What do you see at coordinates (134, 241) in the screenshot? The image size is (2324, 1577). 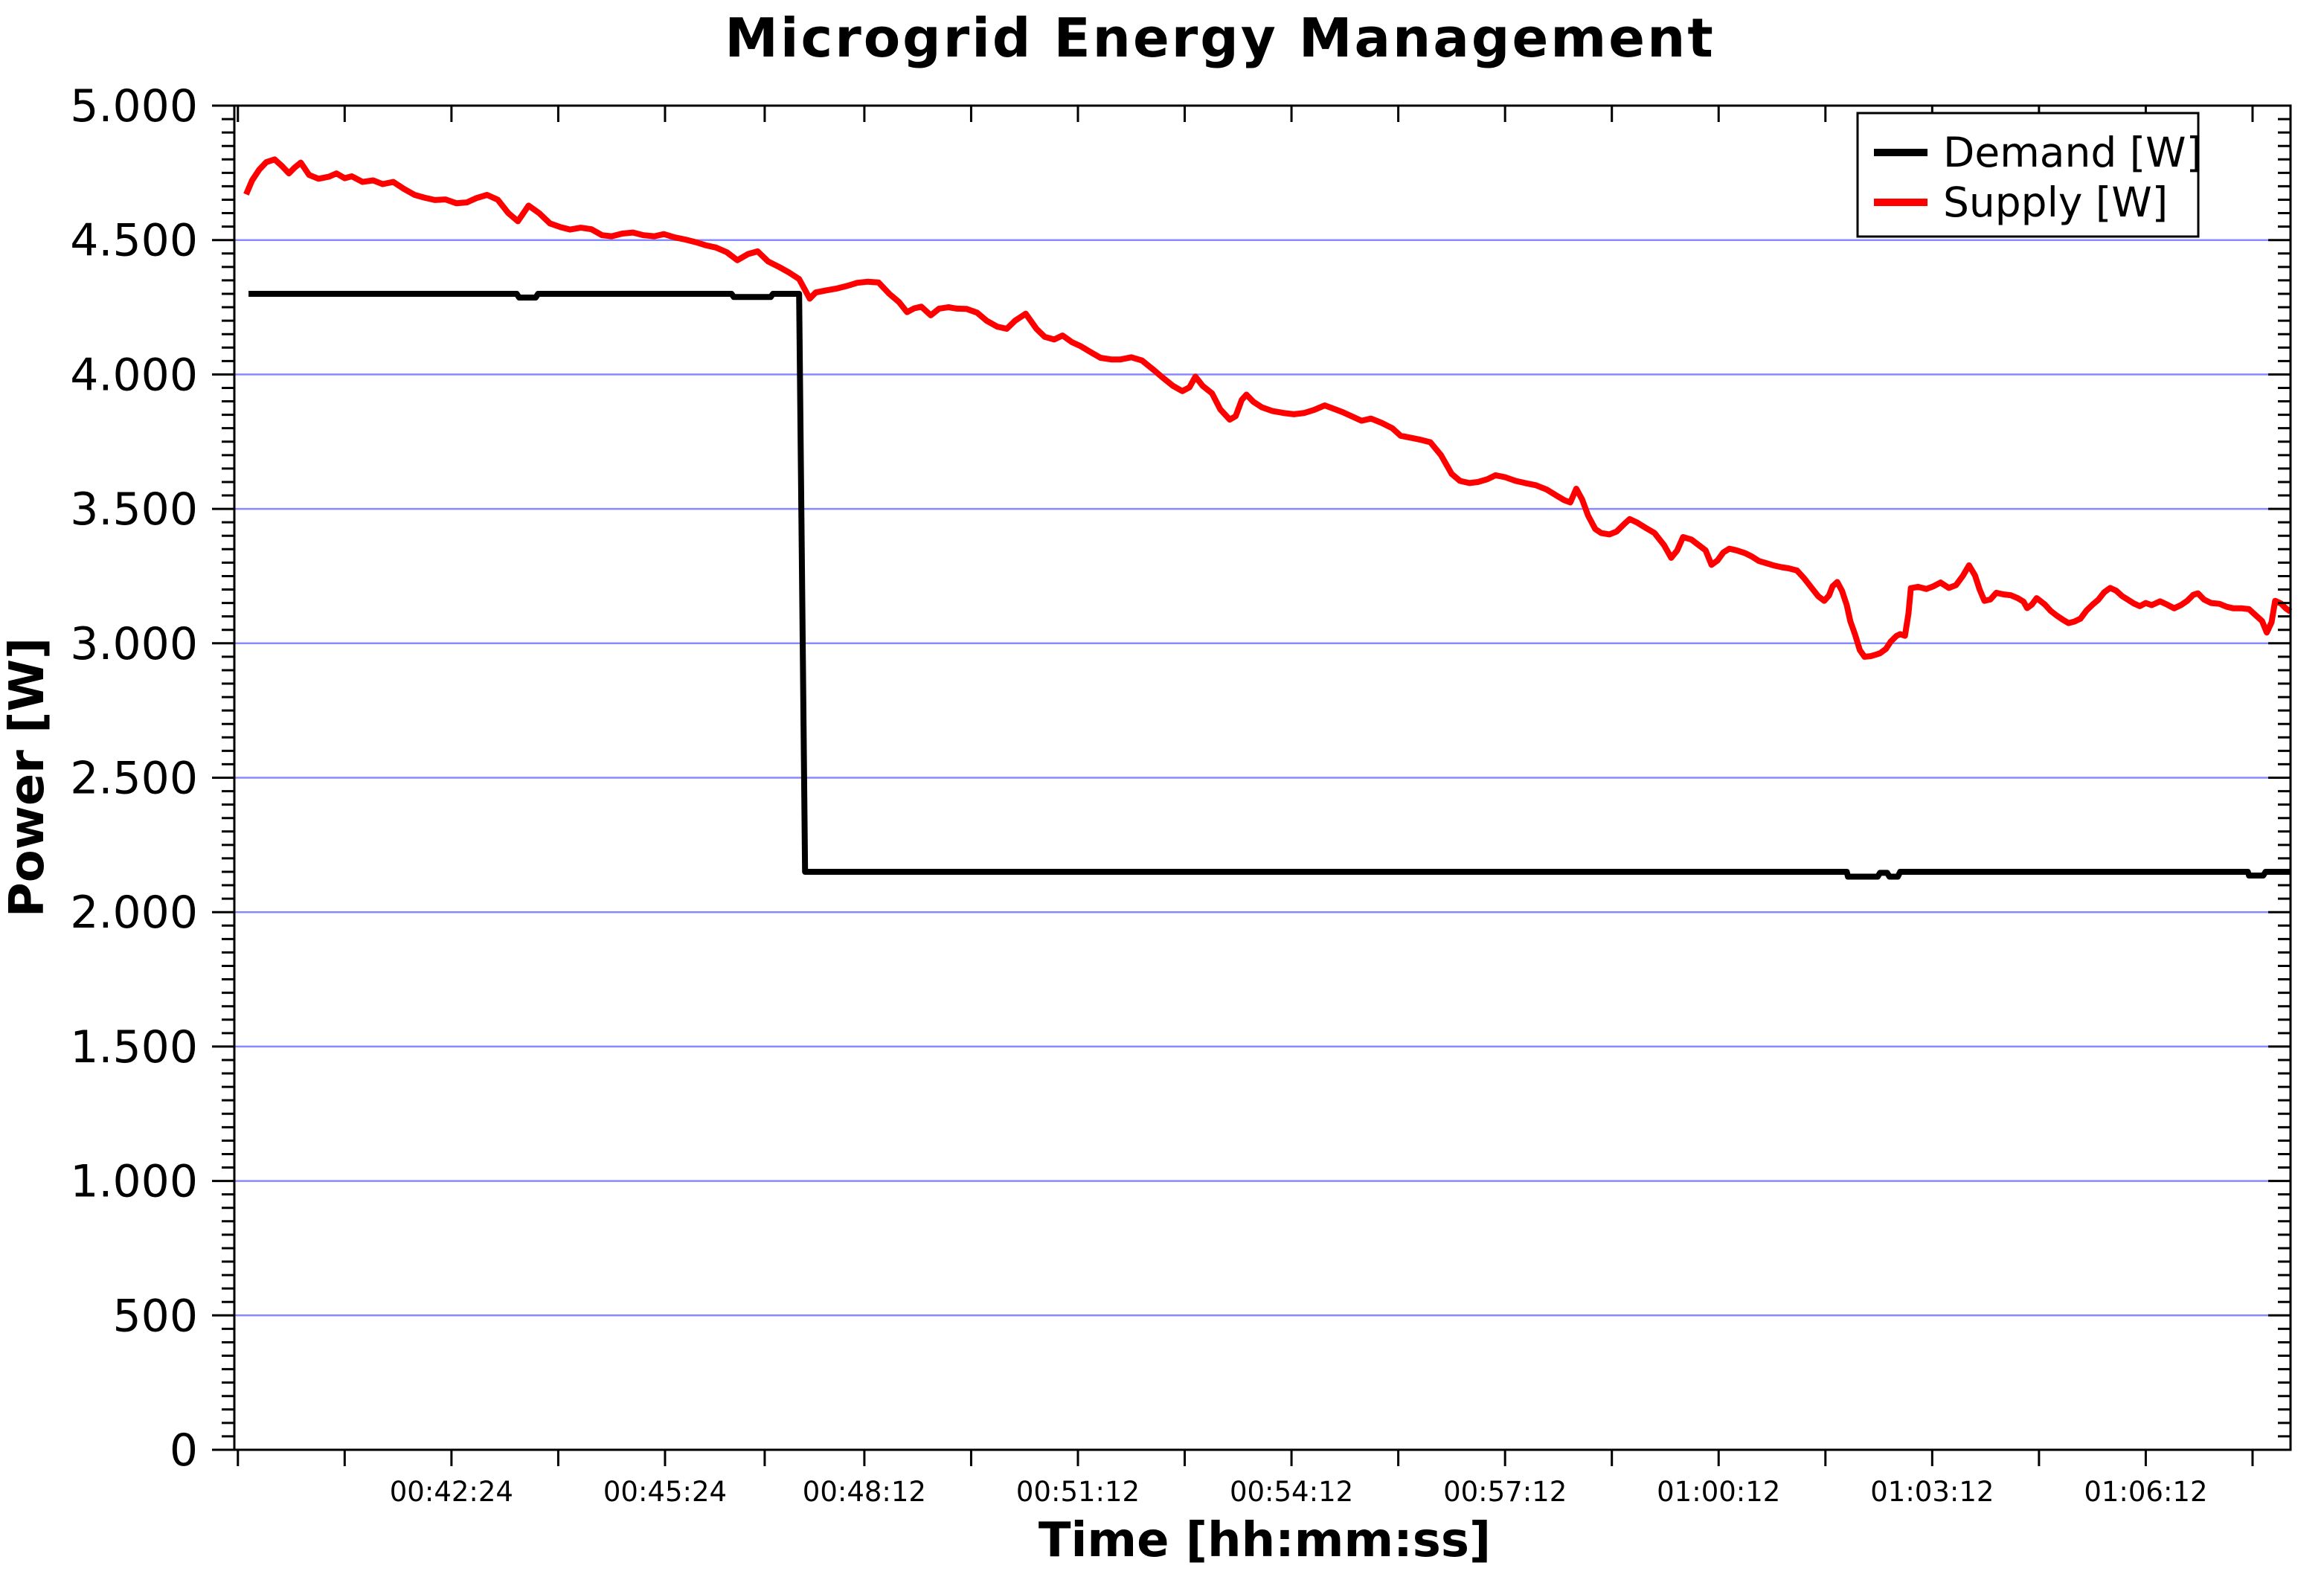 I see `y-tick-label: 4.500` at bounding box center [134, 241].